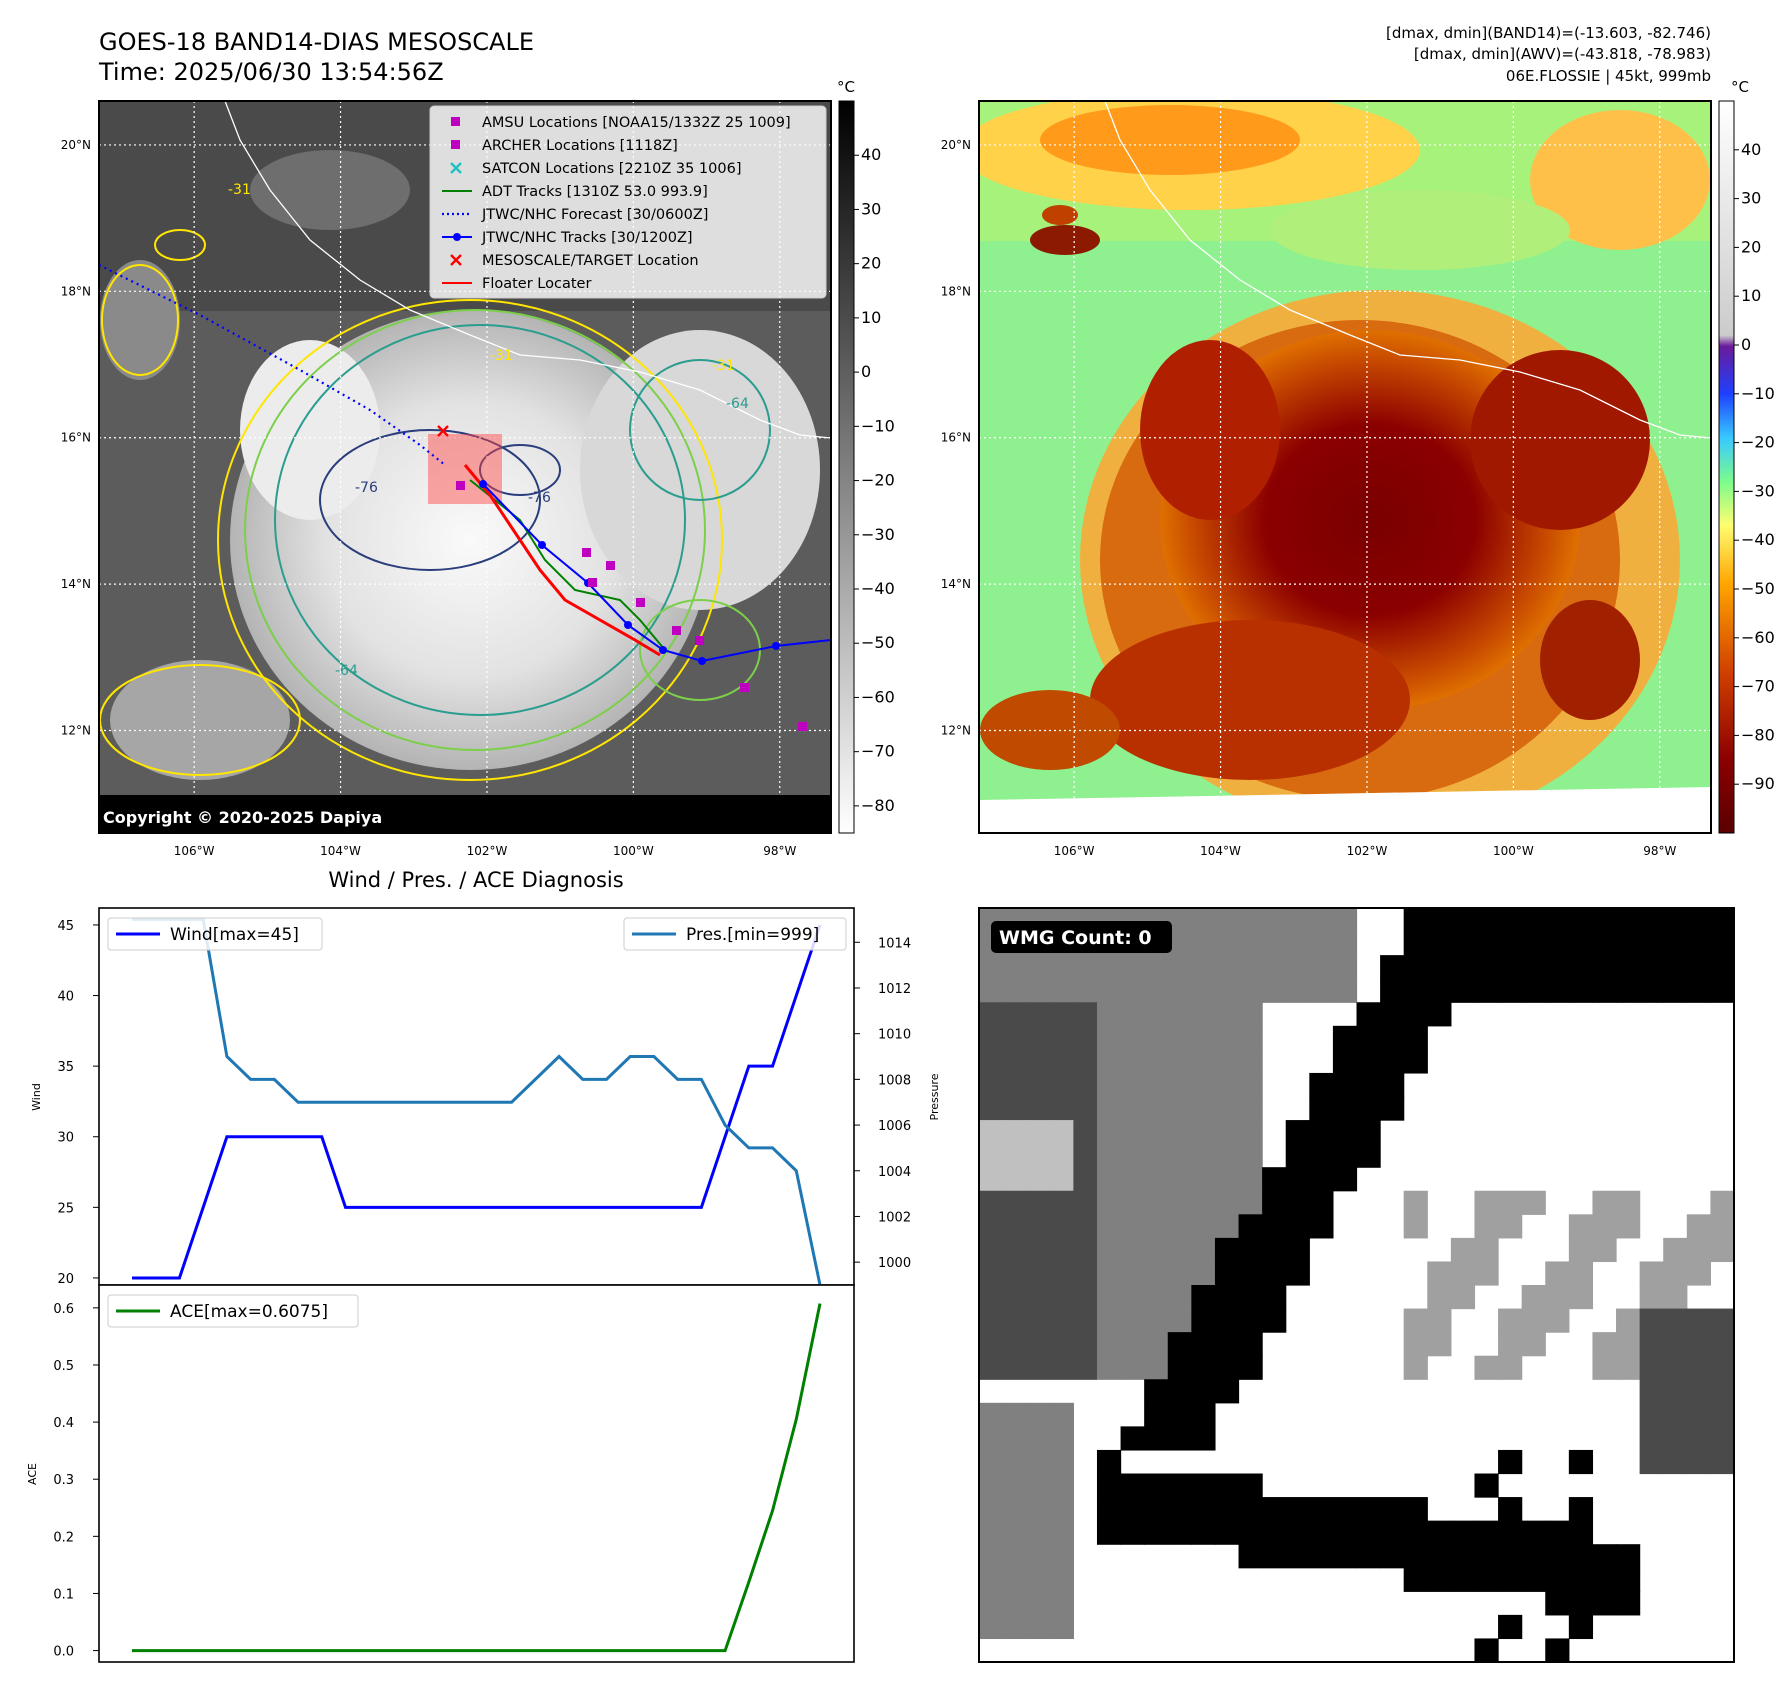 This screenshot has height=1690, width=1792. What do you see at coordinates (1367, 851) in the screenshot?
I see `lon-tick-label: 102°W` at bounding box center [1367, 851].